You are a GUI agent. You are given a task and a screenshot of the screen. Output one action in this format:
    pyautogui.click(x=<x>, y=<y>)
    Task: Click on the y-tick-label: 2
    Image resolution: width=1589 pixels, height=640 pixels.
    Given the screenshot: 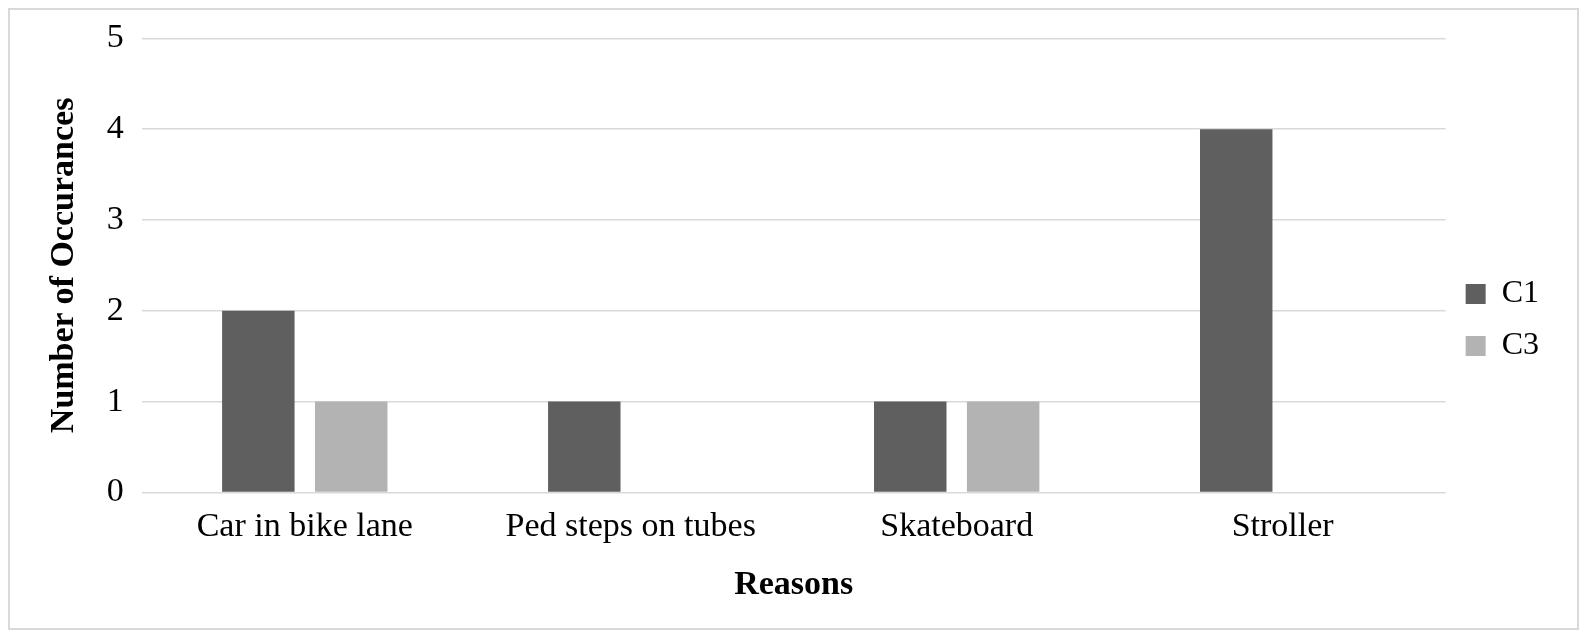 What is the action you would take?
    pyautogui.click(x=115, y=308)
    